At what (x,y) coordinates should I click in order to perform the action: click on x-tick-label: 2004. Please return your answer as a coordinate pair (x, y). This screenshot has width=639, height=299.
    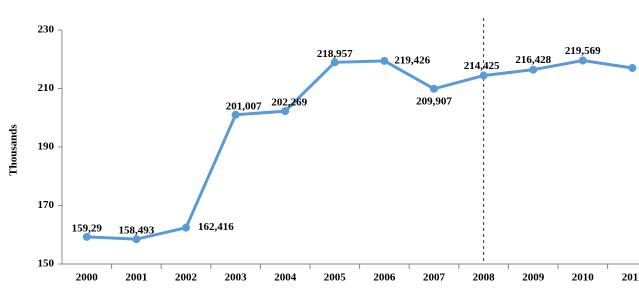
    Looking at the image, I should click on (285, 278).